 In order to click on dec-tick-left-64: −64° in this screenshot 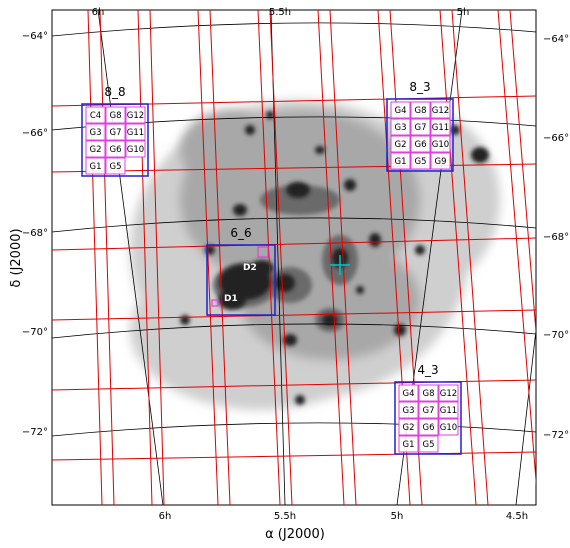, I will do `click(35, 36)`.